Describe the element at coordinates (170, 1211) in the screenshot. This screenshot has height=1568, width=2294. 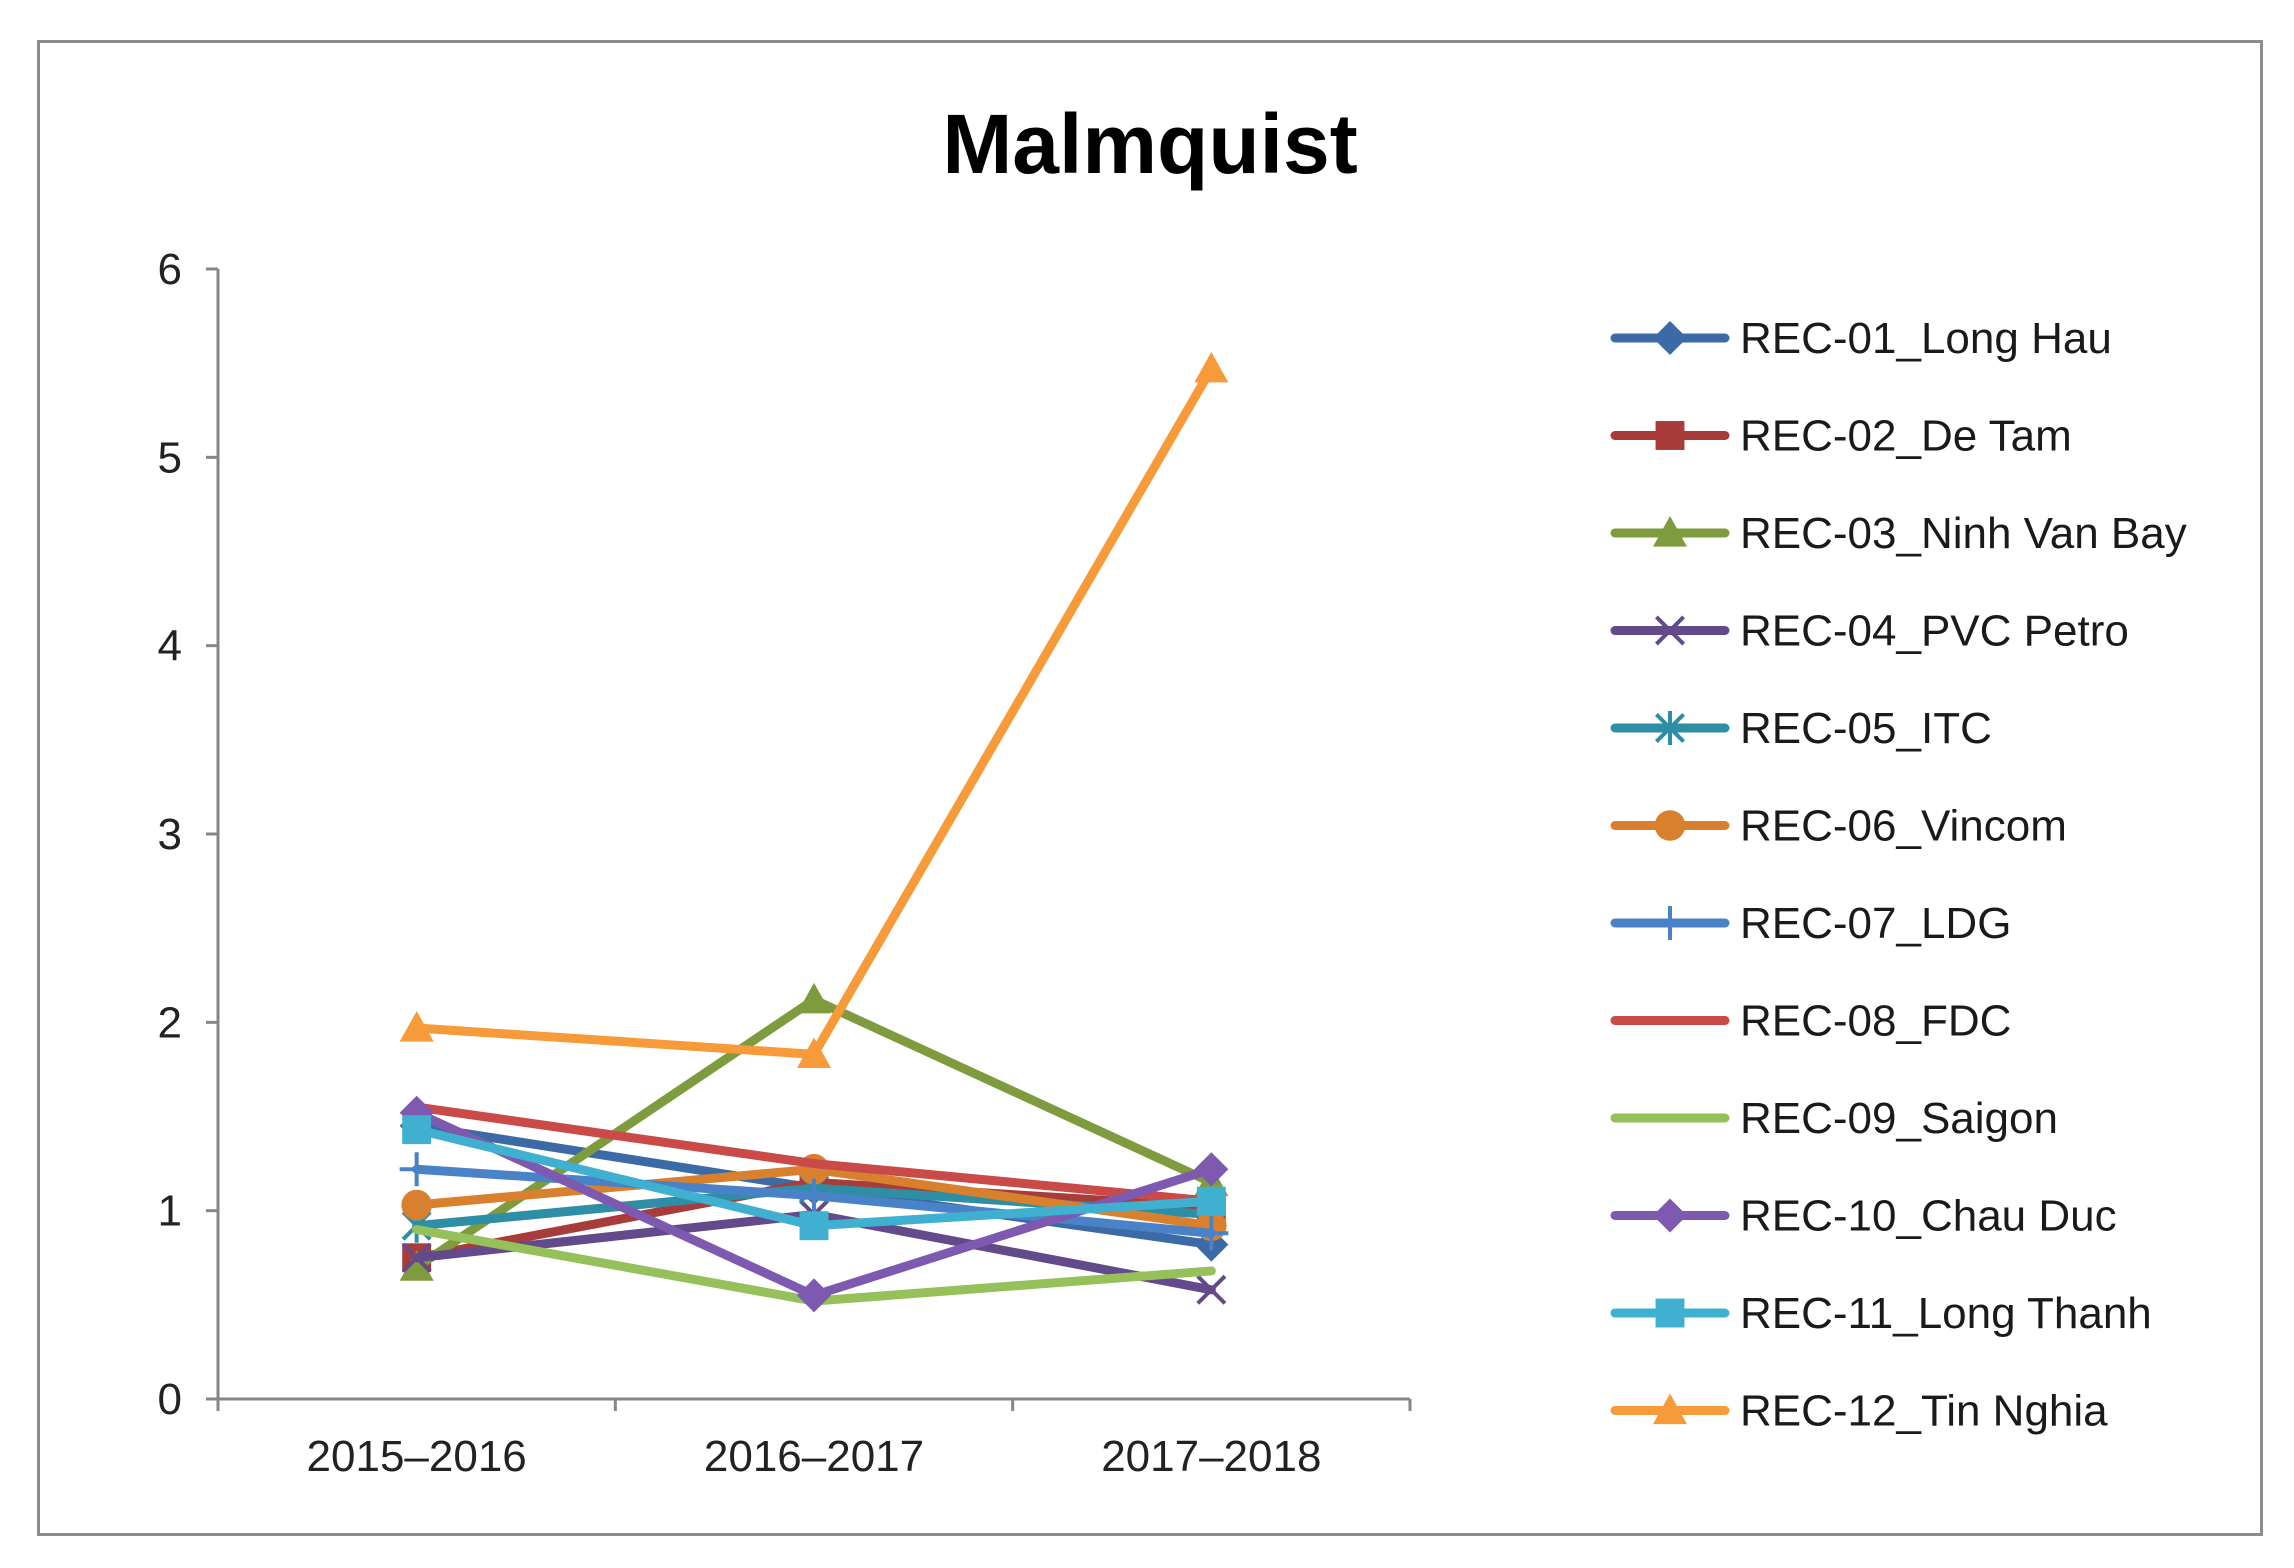
I see `y-tick-label: 1` at that location.